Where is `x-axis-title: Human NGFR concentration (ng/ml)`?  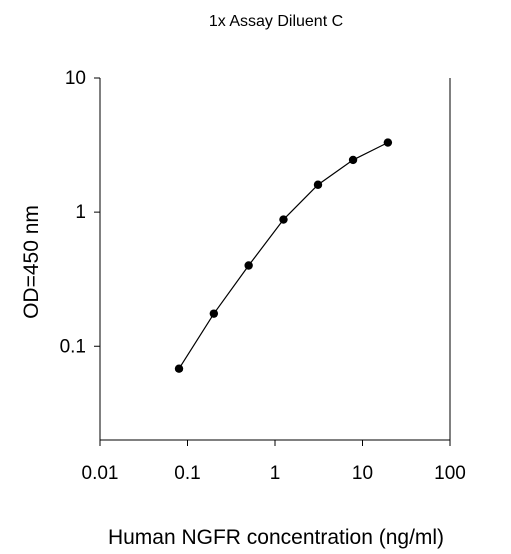
x-axis-title: Human NGFR concentration (ng/ml) is located at coordinates (276, 537).